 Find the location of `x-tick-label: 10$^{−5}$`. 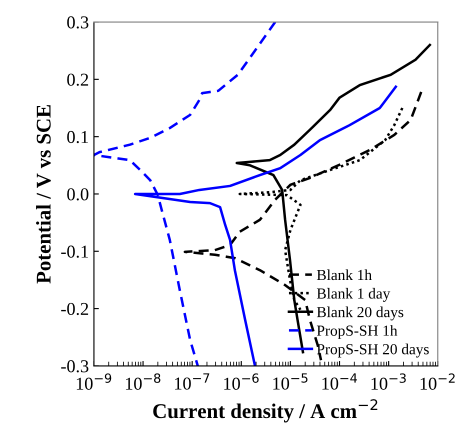

x-tick-label: 10$^{−5}$ is located at coordinates (290, 381).